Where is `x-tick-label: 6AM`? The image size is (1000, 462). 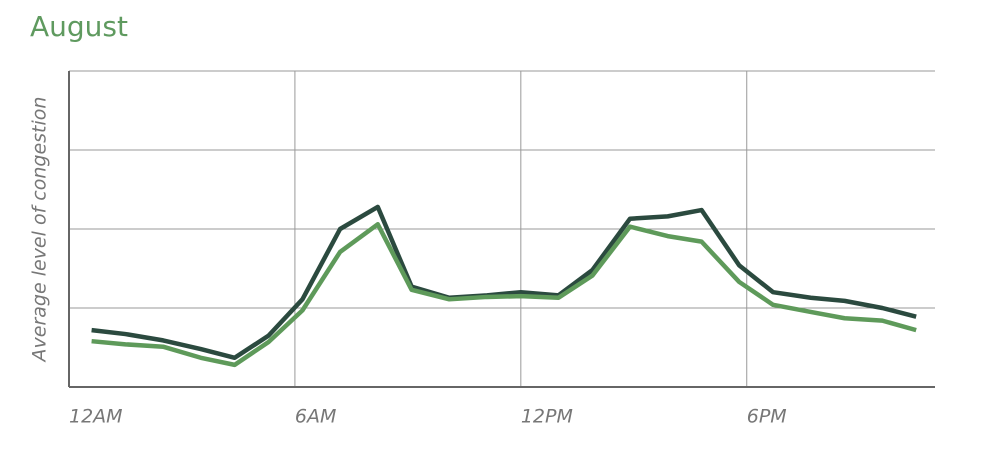
x-tick-label: 6AM is located at coordinates (315, 417).